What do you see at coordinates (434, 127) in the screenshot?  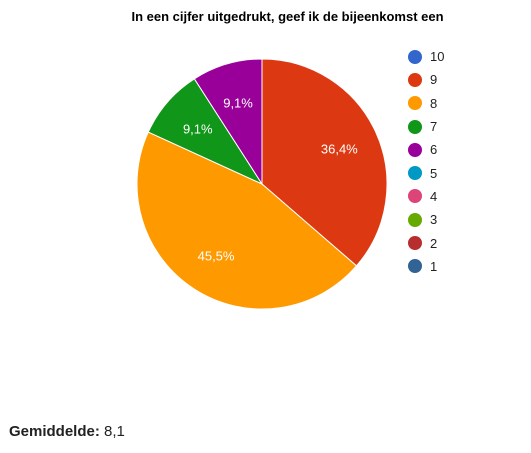 I see `legend-label: 7` at bounding box center [434, 127].